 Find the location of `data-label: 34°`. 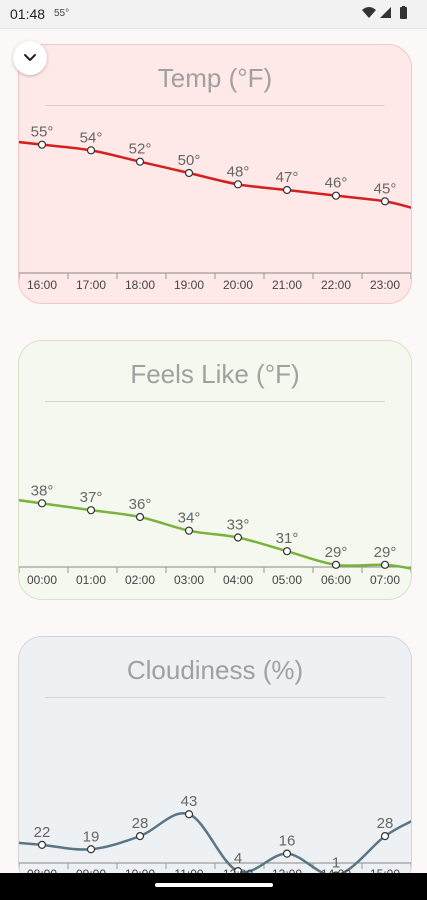

data-label: 34° is located at coordinates (189, 518).